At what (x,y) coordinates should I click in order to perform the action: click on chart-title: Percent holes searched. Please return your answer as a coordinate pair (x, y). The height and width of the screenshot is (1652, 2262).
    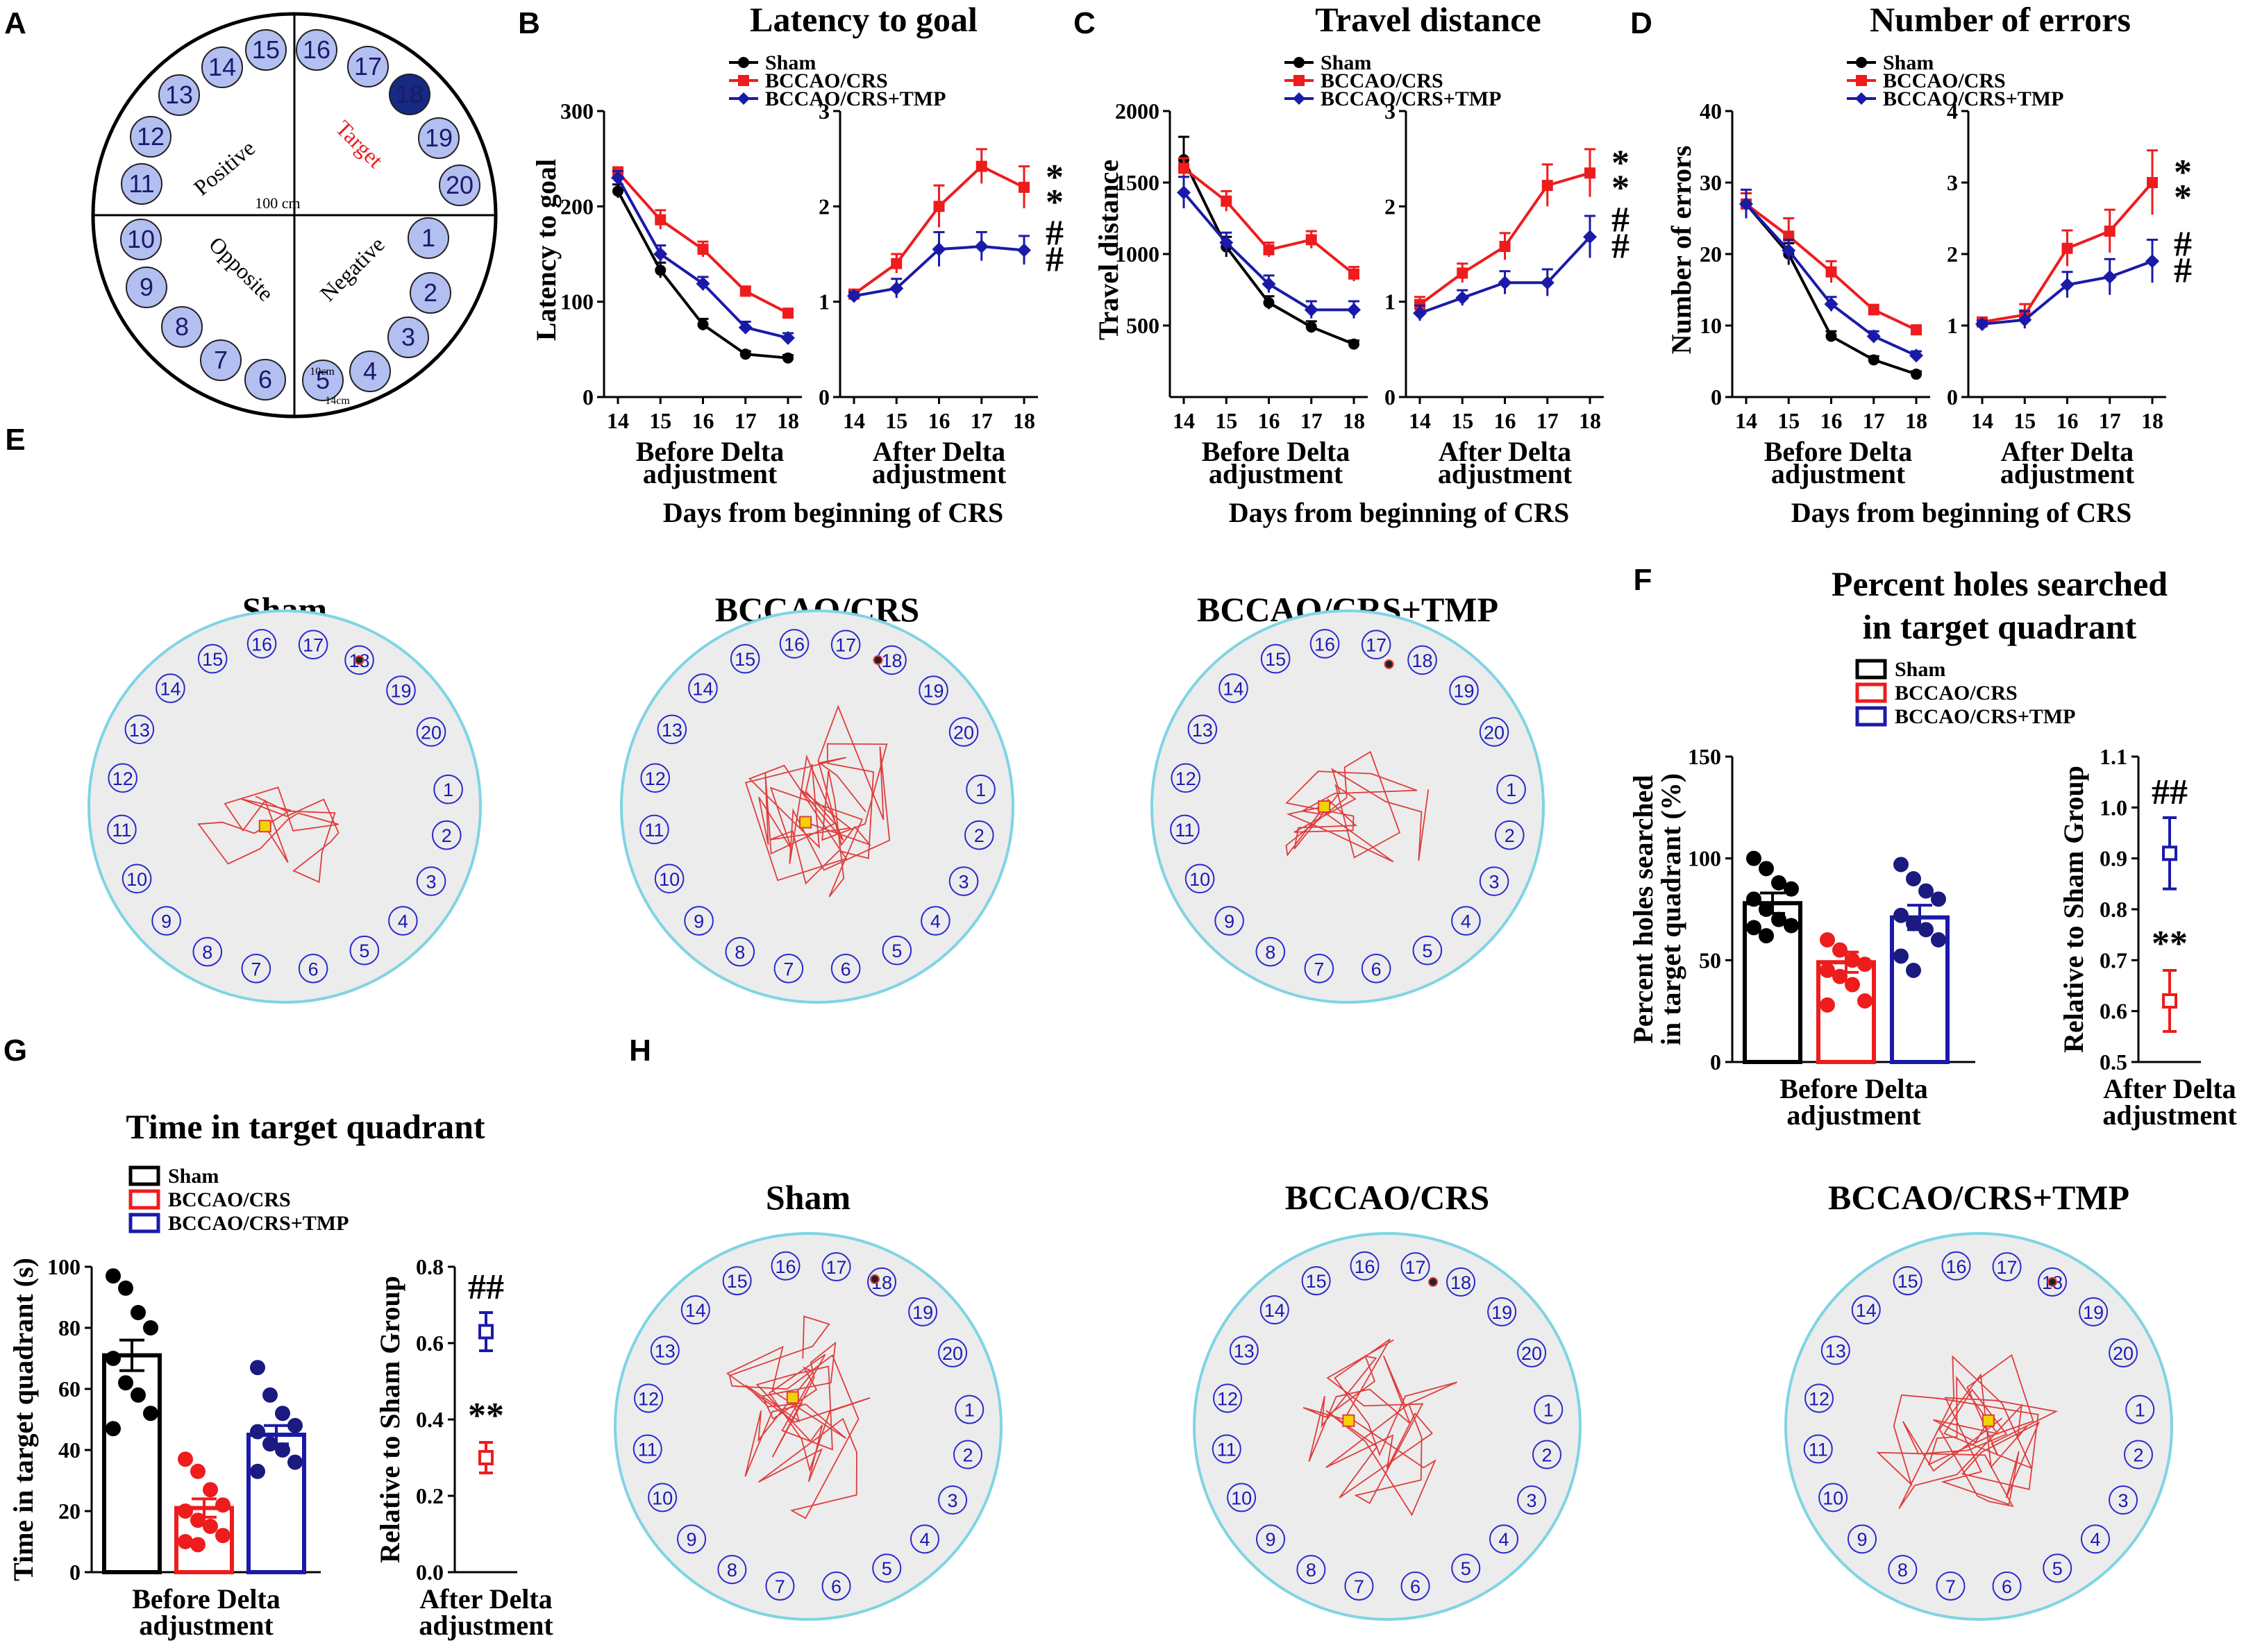
    Looking at the image, I should click on (2000, 583).